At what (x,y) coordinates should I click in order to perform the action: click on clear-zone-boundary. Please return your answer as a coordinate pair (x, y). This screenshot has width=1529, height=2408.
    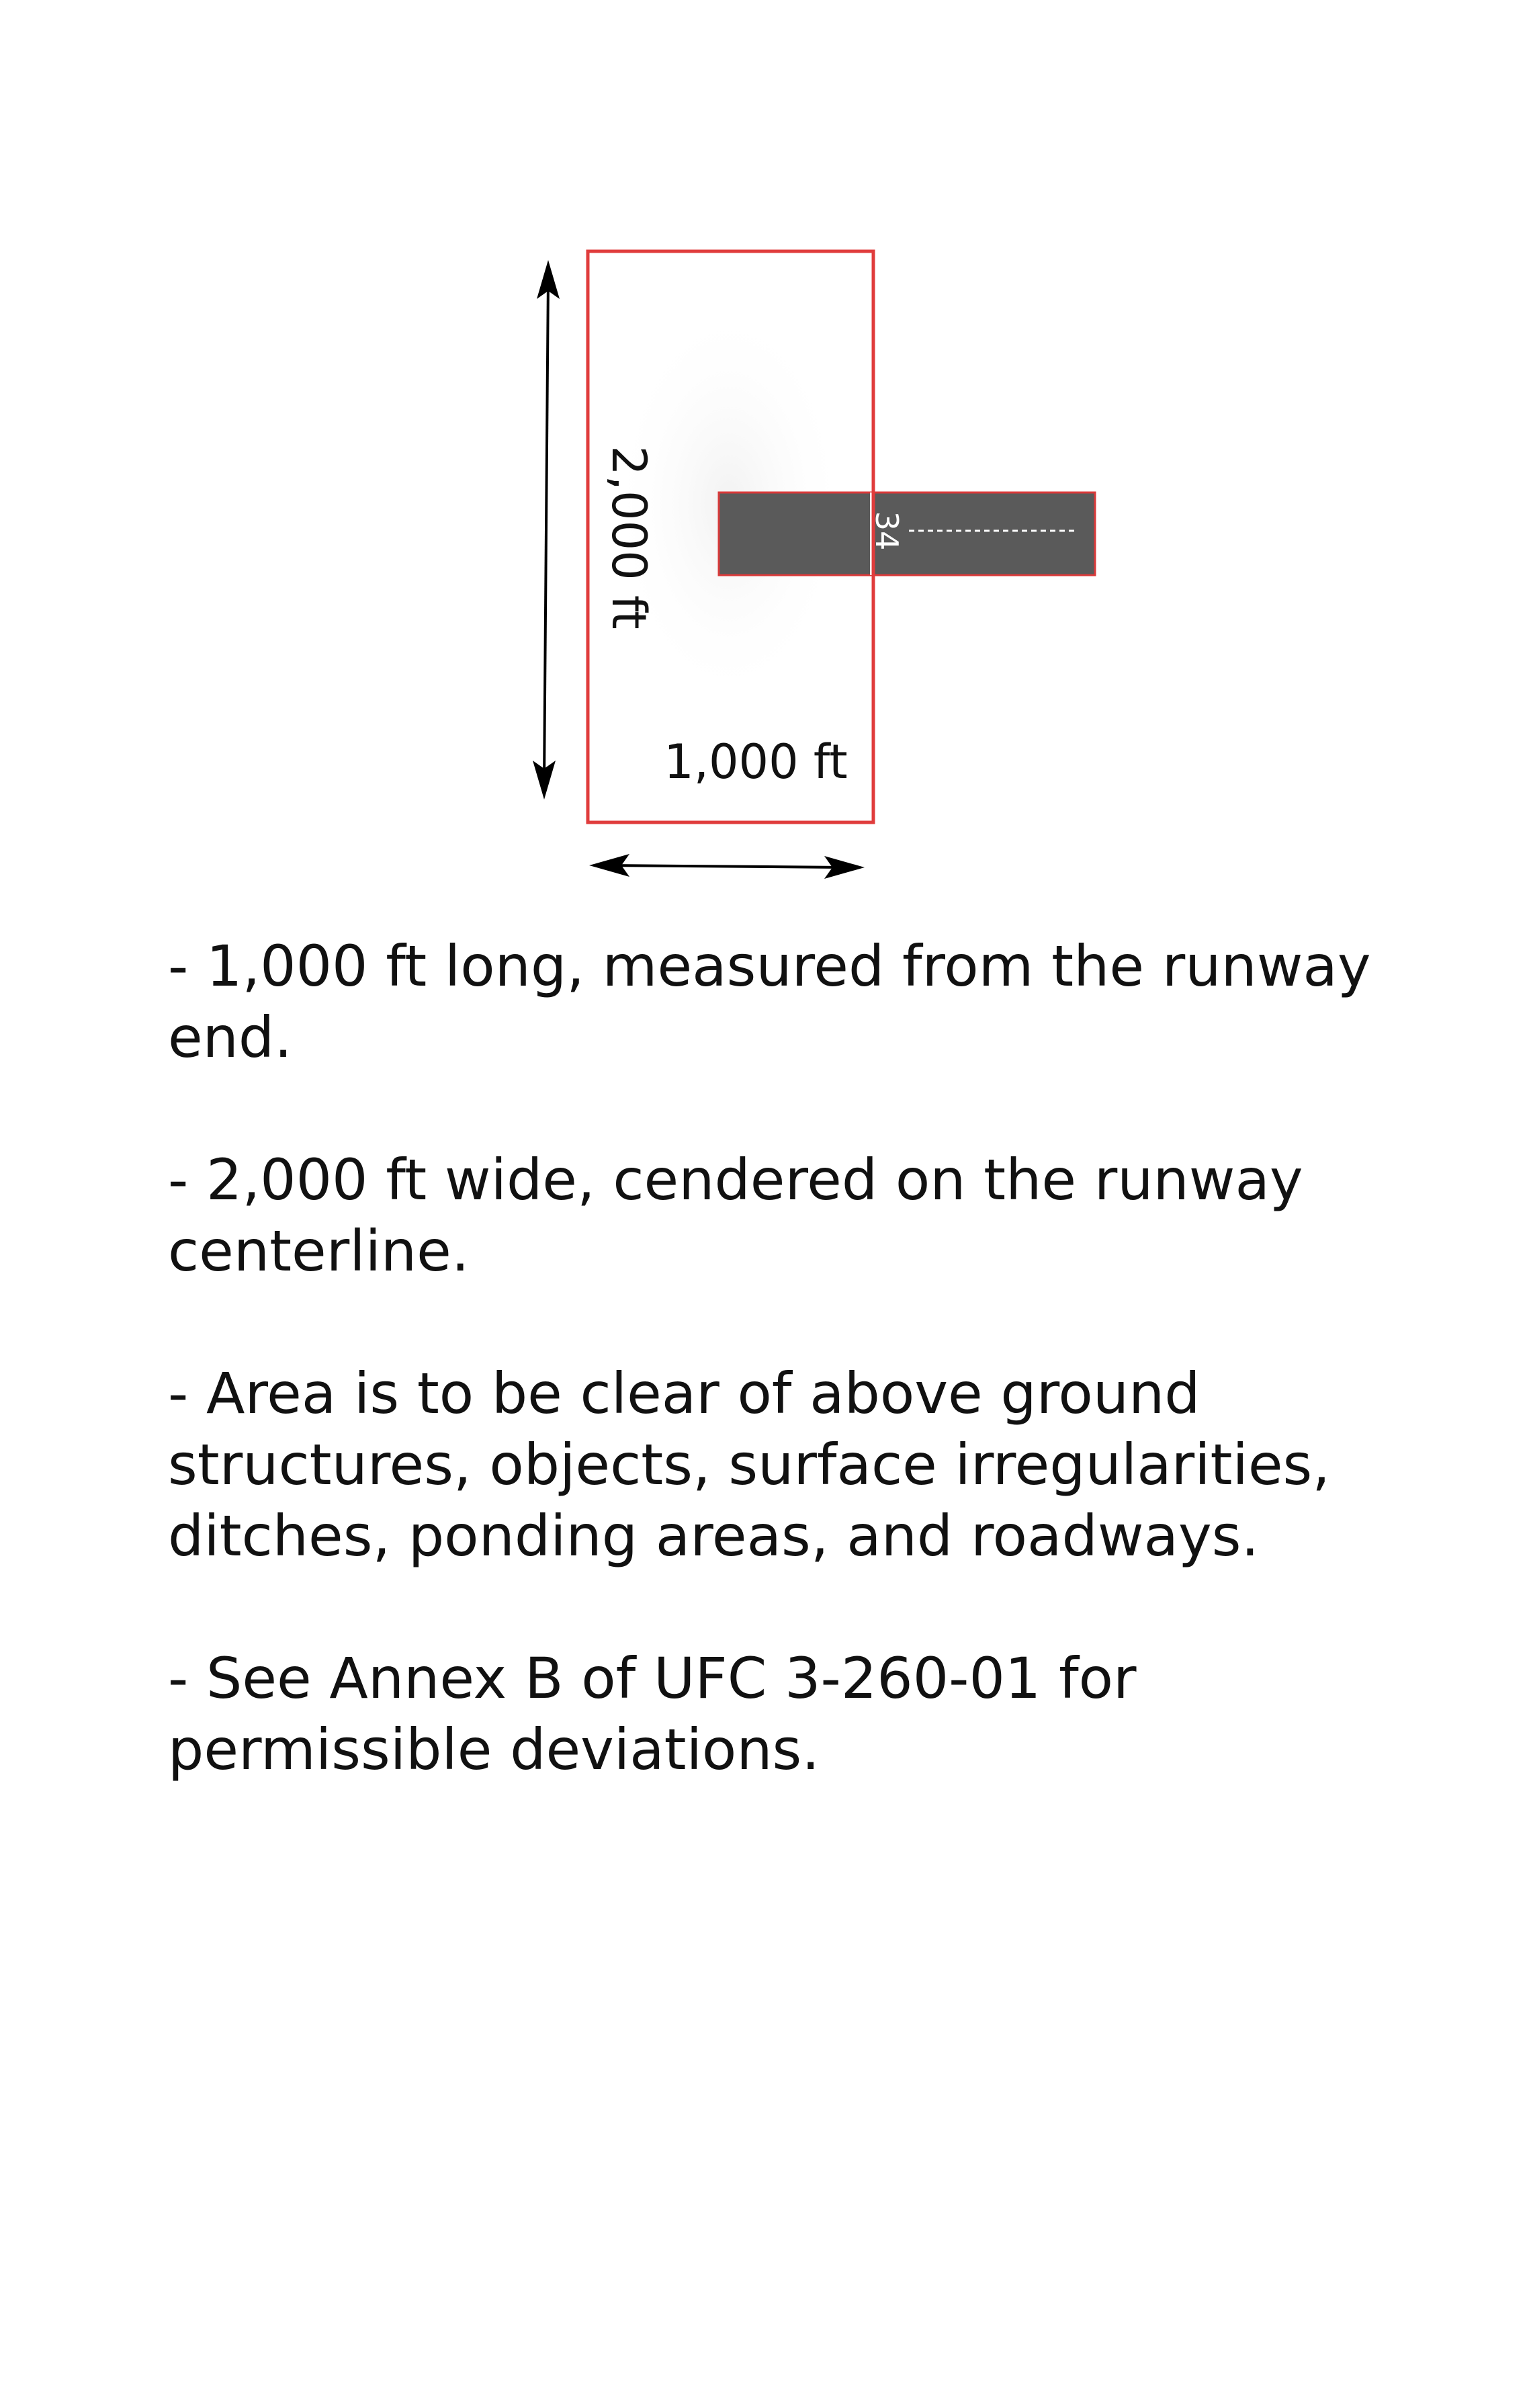
    Looking at the image, I should click on (730, 536).